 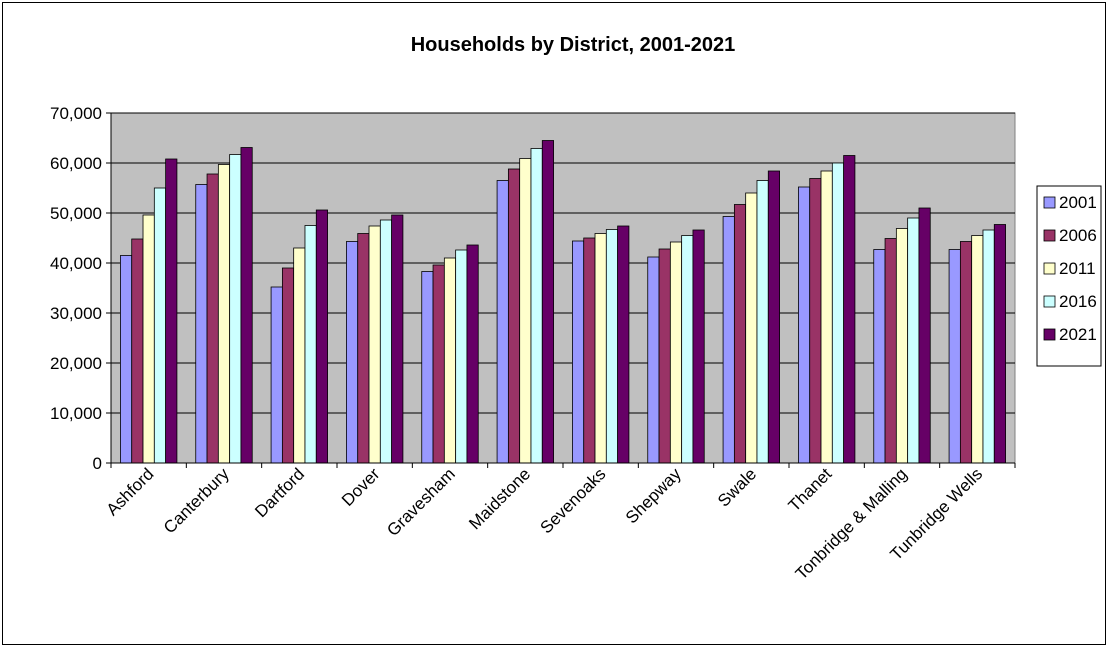 I want to click on y-tick-label: 20,000, so click(x=76, y=363).